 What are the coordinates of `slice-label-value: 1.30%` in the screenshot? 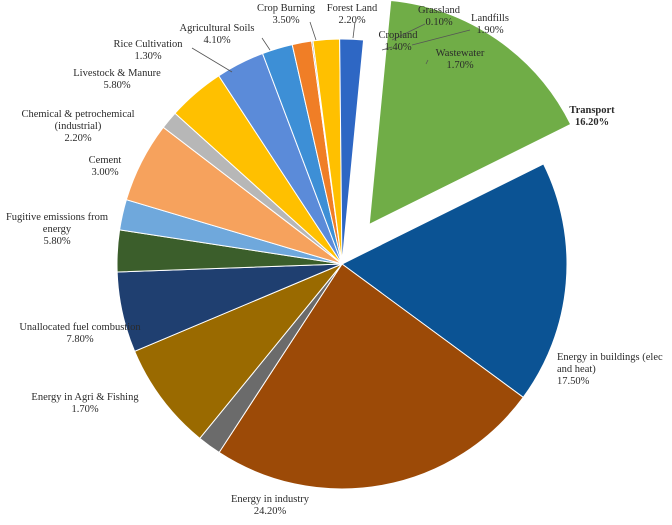 It's located at (147, 56).